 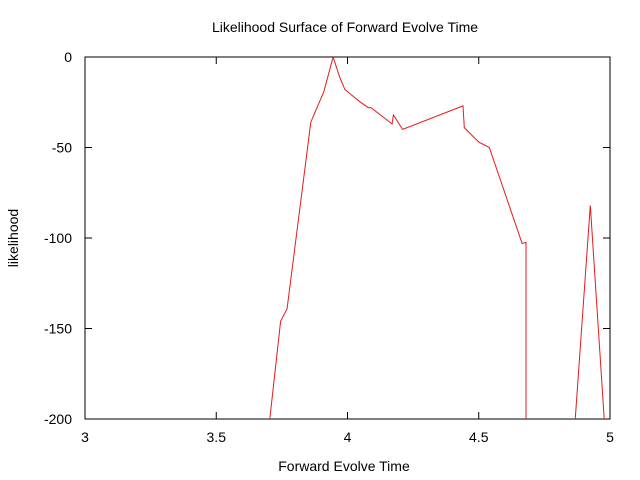 I want to click on y-tick-label: -150, so click(x=58, y=329).